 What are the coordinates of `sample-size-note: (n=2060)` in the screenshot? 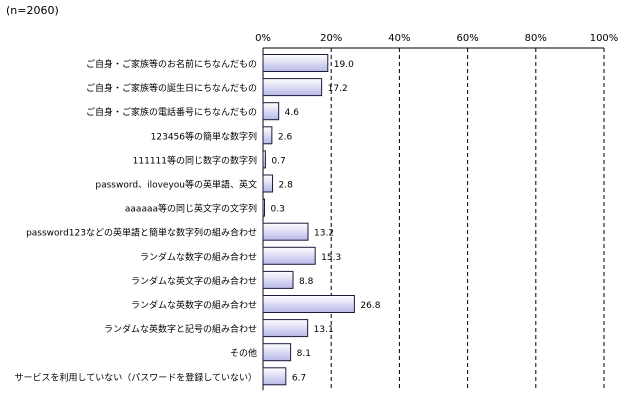 It's located at (32, 10).